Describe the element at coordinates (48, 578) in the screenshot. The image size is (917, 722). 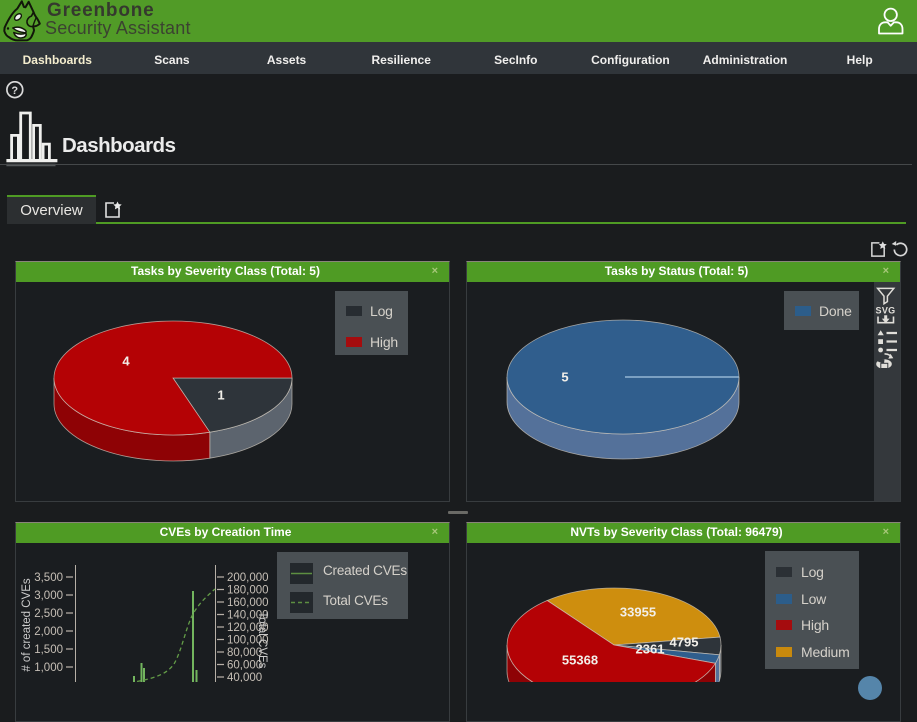
I see `svg-text: 3,500` at that location.